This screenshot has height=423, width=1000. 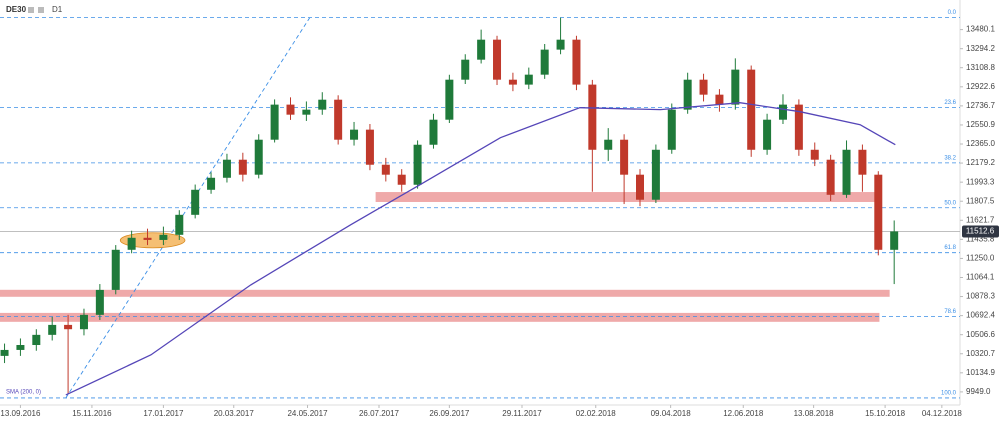 What do you see at coordinates (980, 181) in the screenshot?
I see `y-tick-label: 11993.3` at bounding box center [980, 181].